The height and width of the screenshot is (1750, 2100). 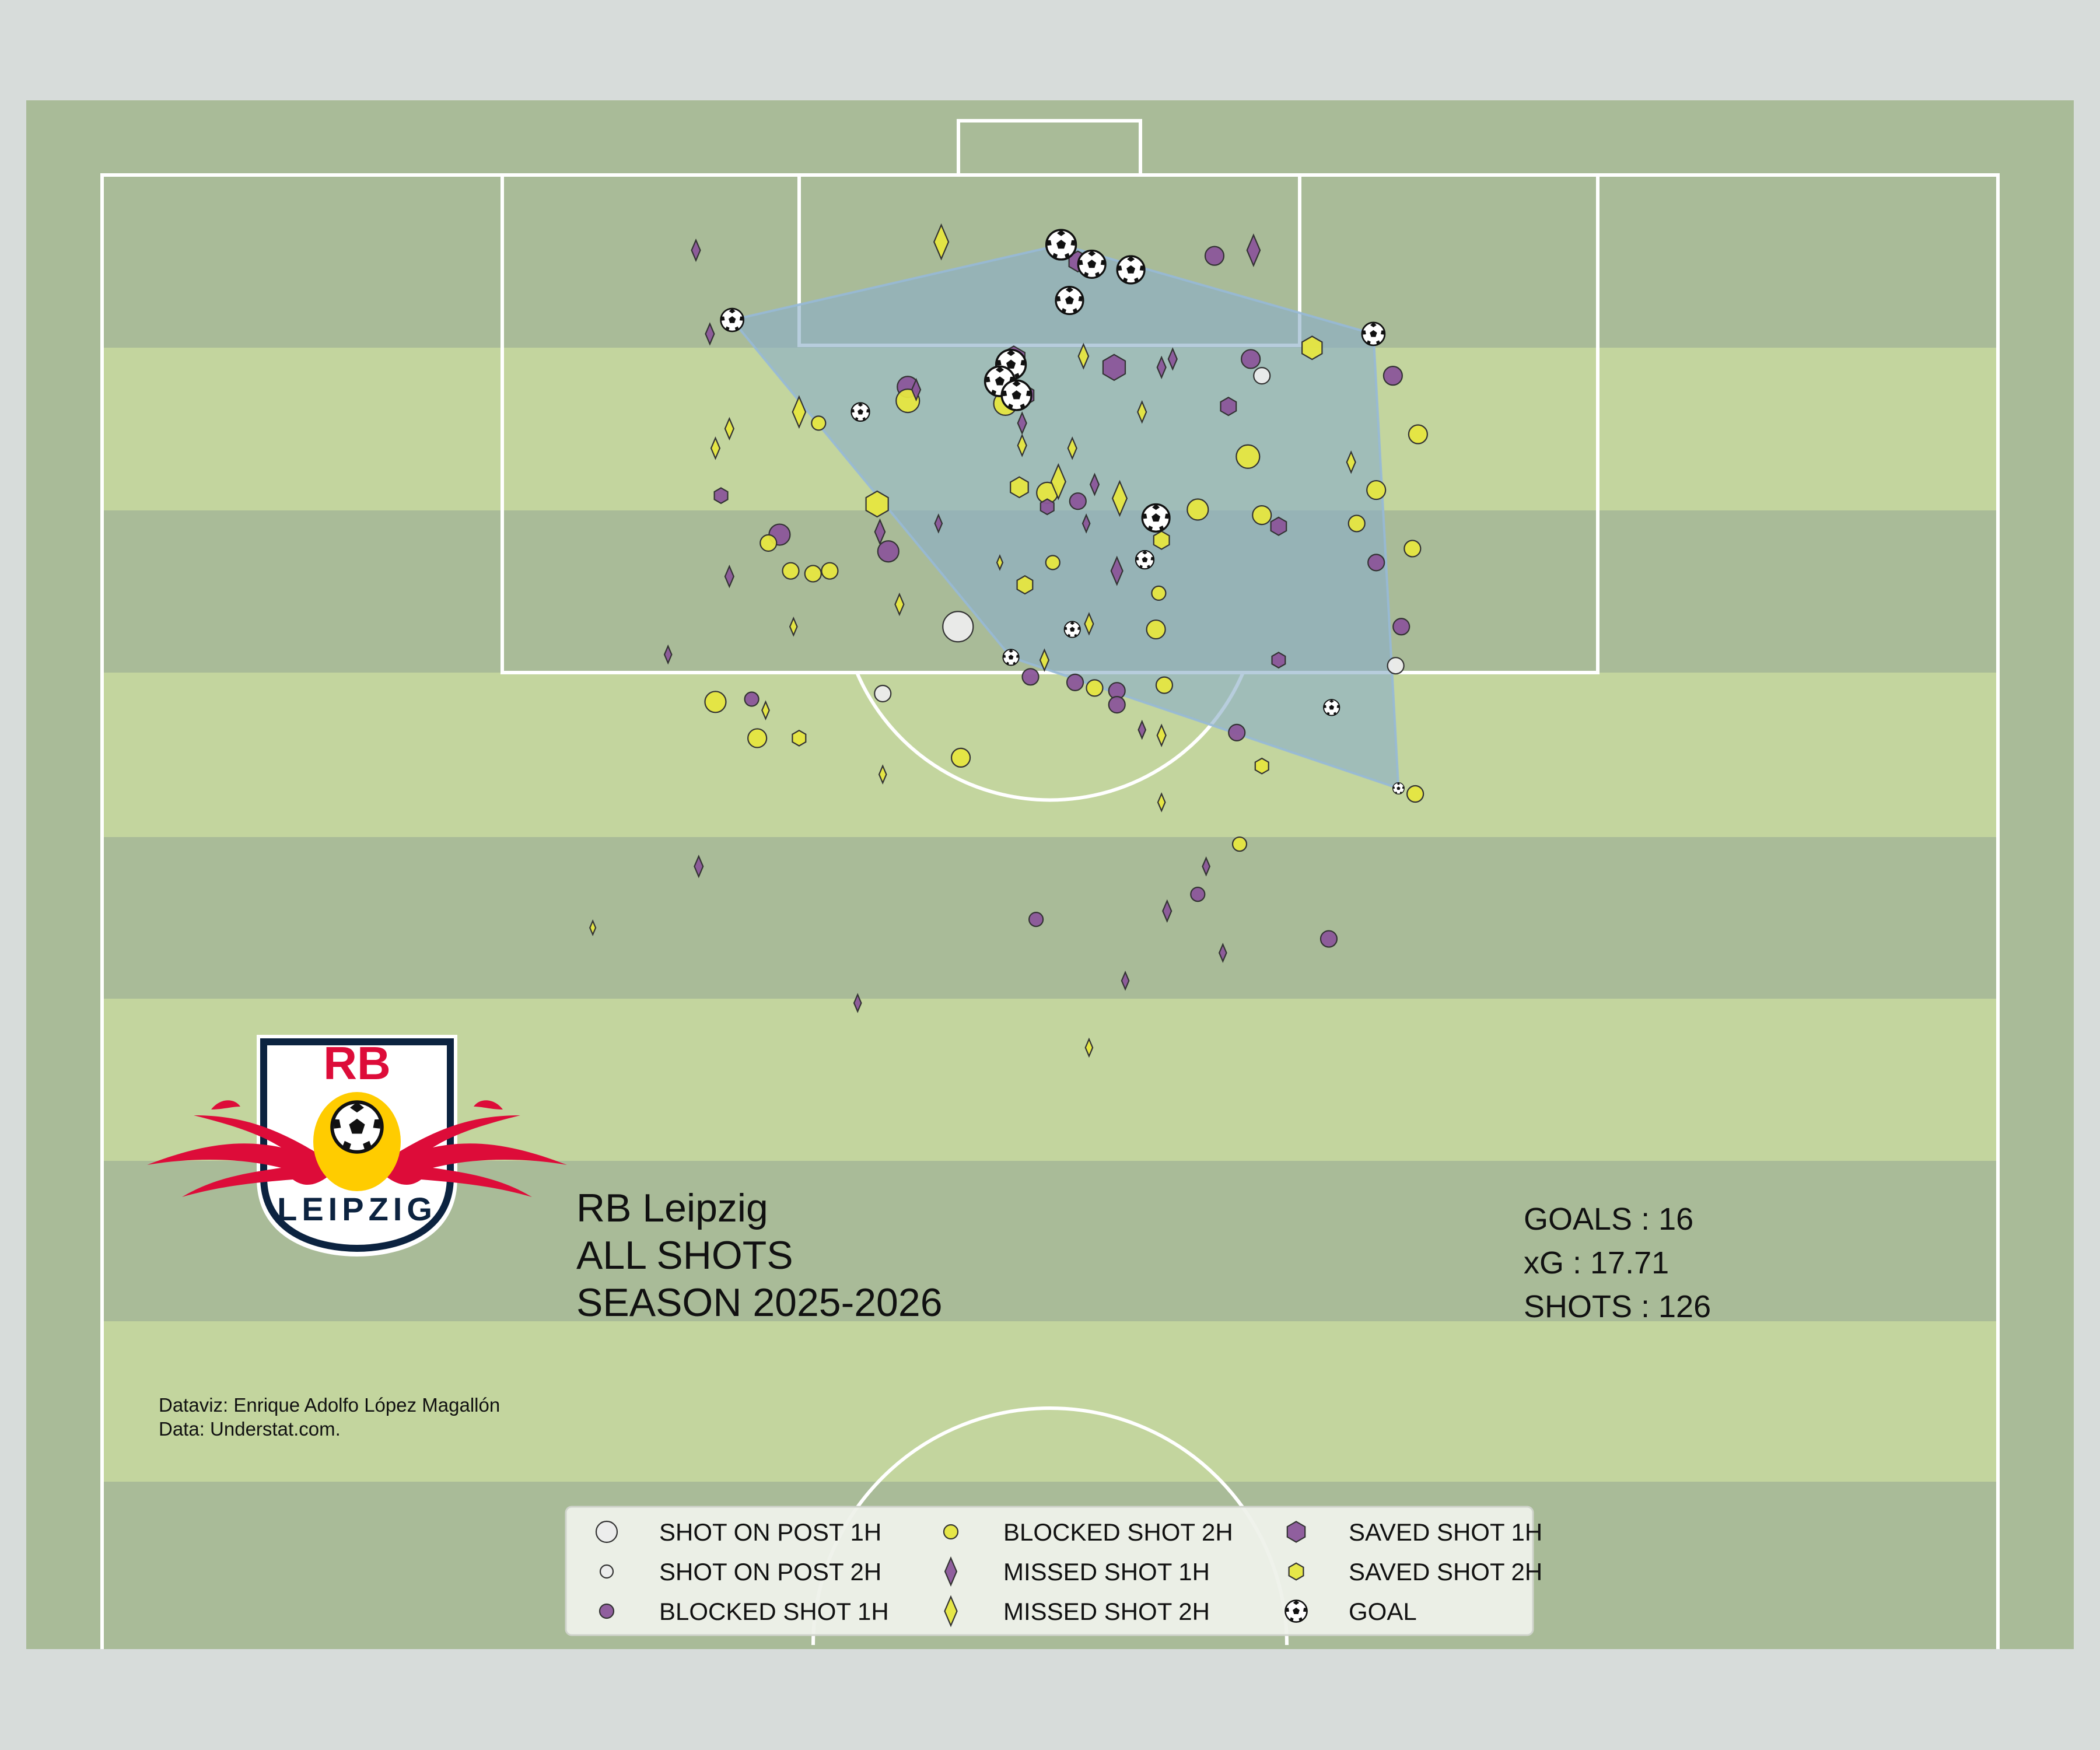 What do you see at coordinates (357, 1127) in the screenshot?
I see `logo-ball-icon` at bounding box center [357, 1127].